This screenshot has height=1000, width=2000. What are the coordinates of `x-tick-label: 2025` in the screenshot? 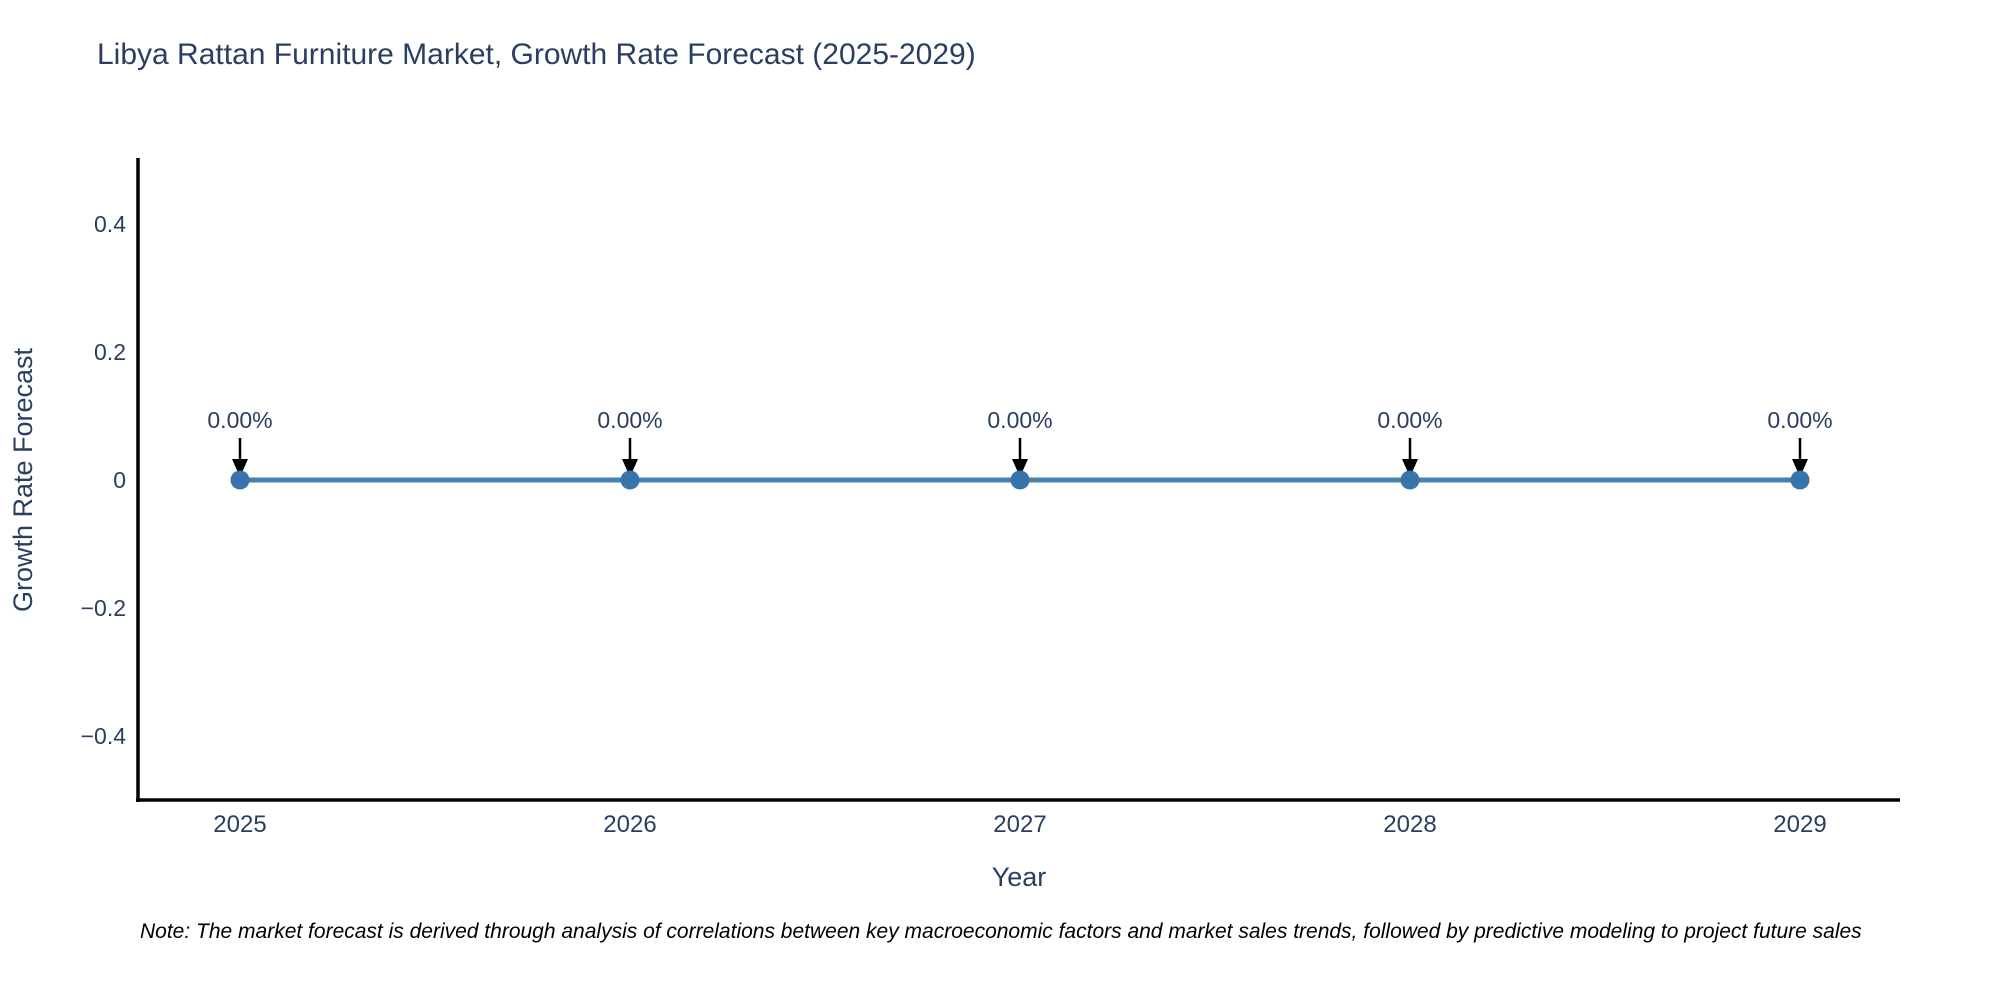 It's located at (239, 824).